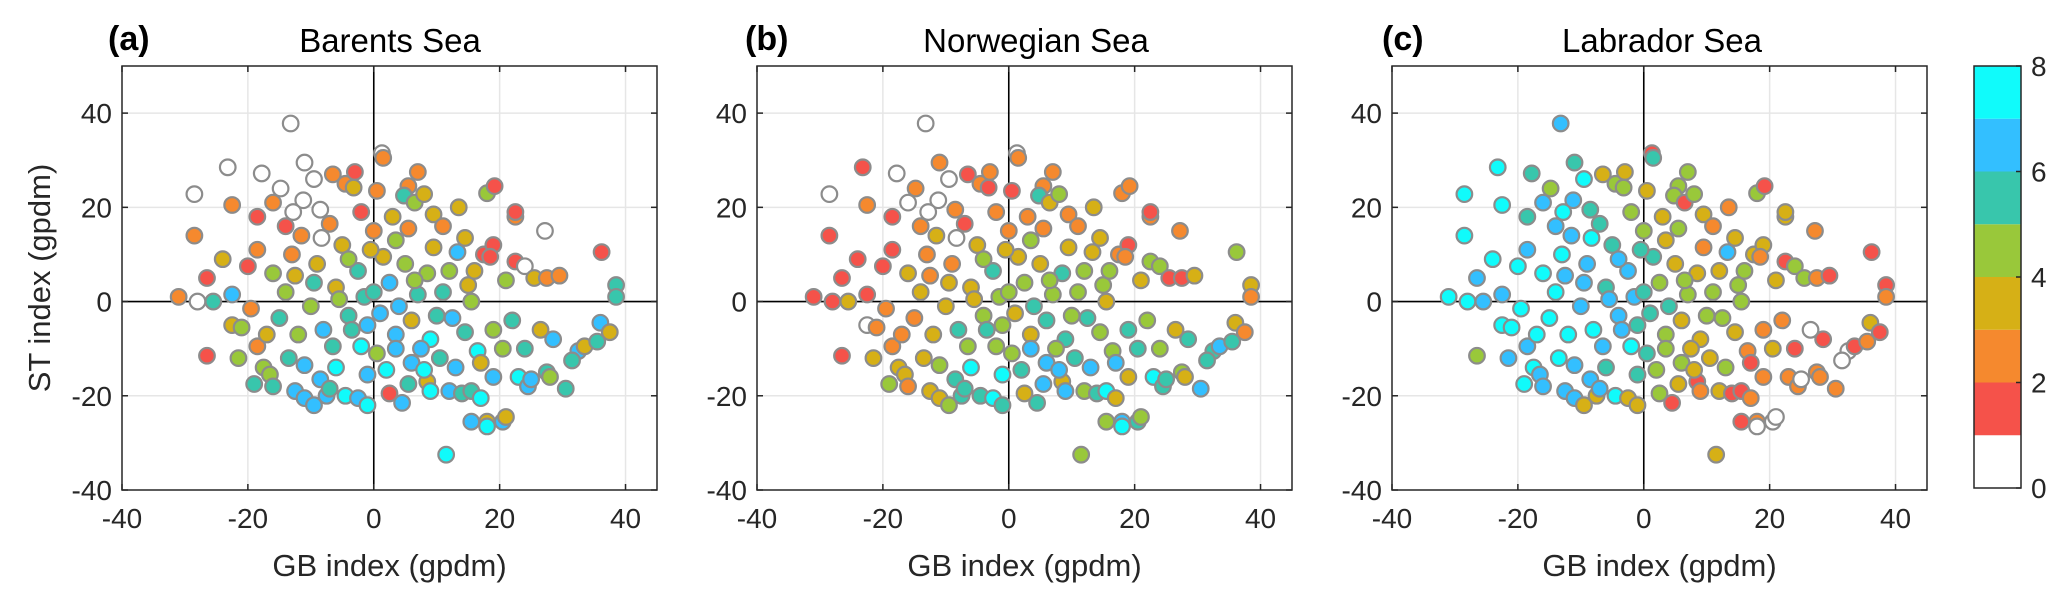 The width and height of the screenshot is (2067, 607). What do you see at coordinates (389, 565) in the screenshot?
I see `x-axis-label: GB index (gpdm)` at bounding box center [389, 565].